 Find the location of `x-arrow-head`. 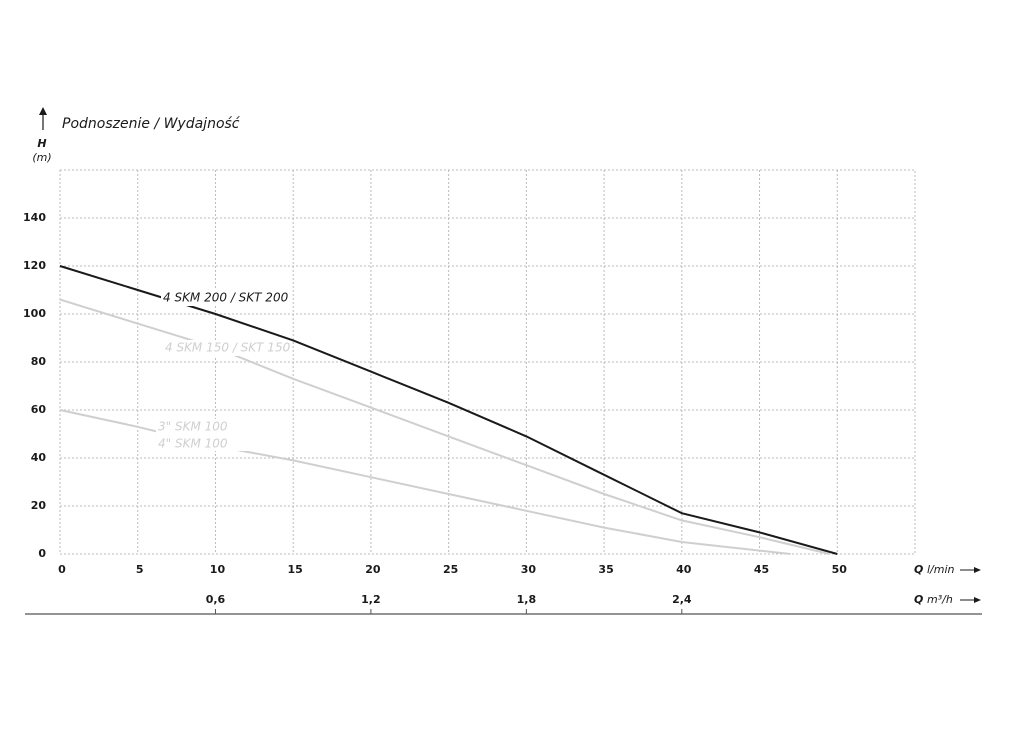

x-arrow-head is located at coordinates (977, 570).